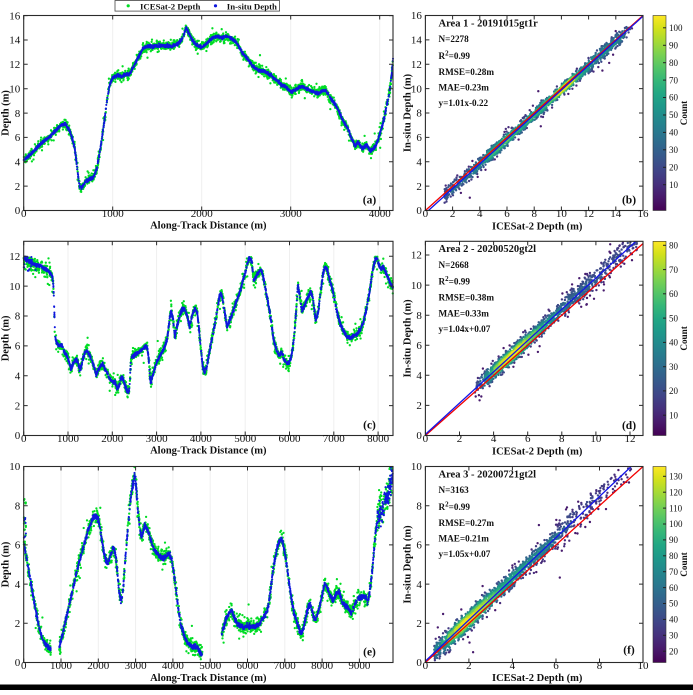  Describe the element at coordinates (467, 72) in the screenshot. I see `svg-text: RMSE=0.28m` at that location.